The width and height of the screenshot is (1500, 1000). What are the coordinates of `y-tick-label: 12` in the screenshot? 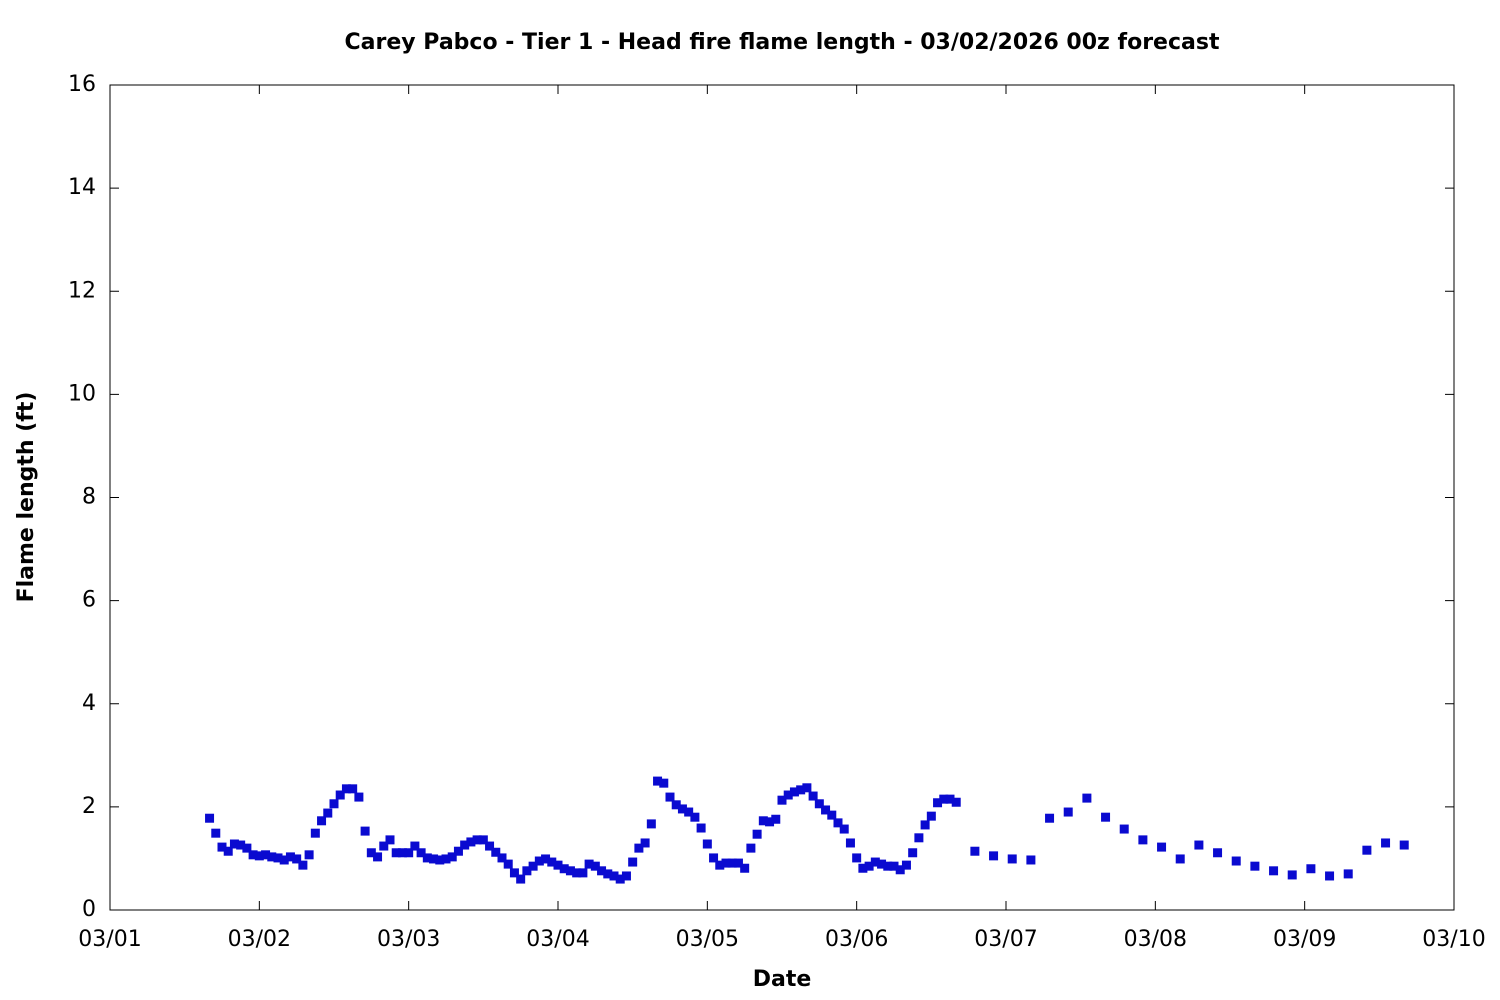 It's located at (82, 290).